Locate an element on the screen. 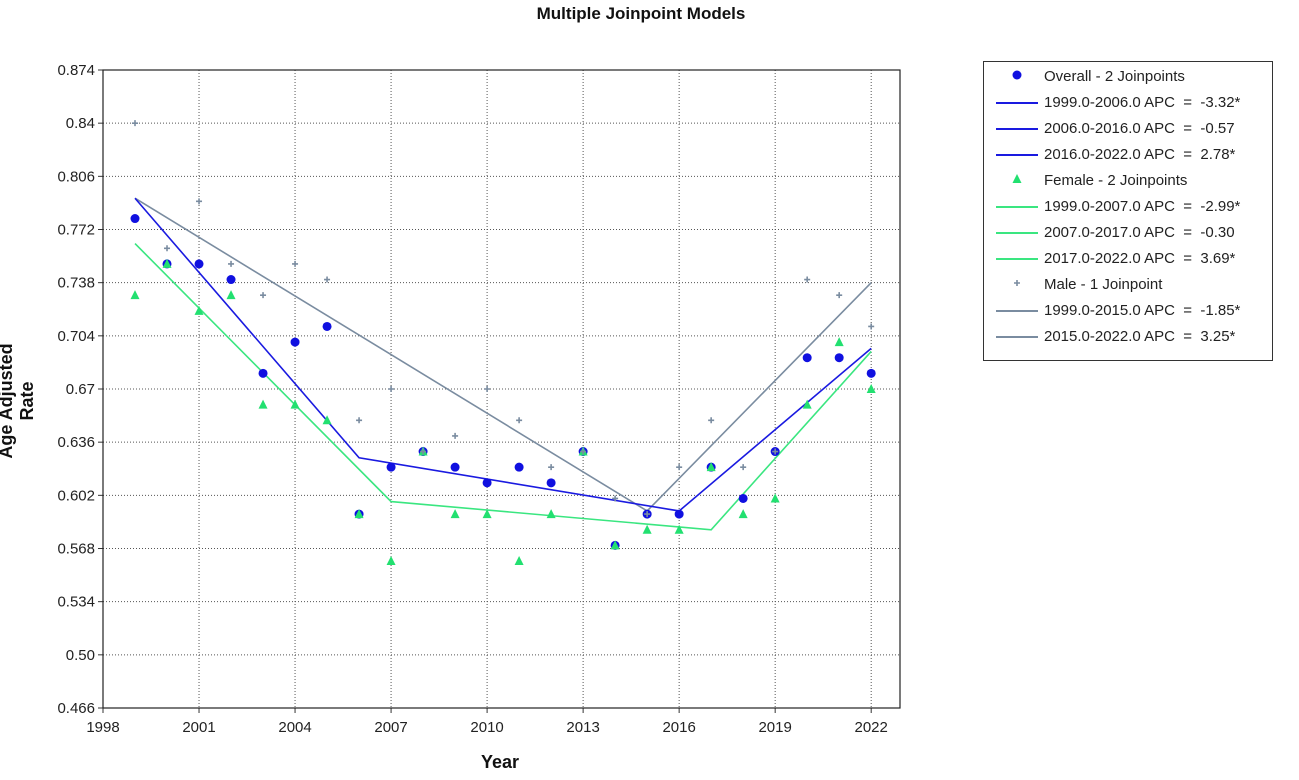 The image size is (1299, 780). legend-entry: 2015.0-2022.0 APC = 3.25* is located at coordinates (1128, 337).